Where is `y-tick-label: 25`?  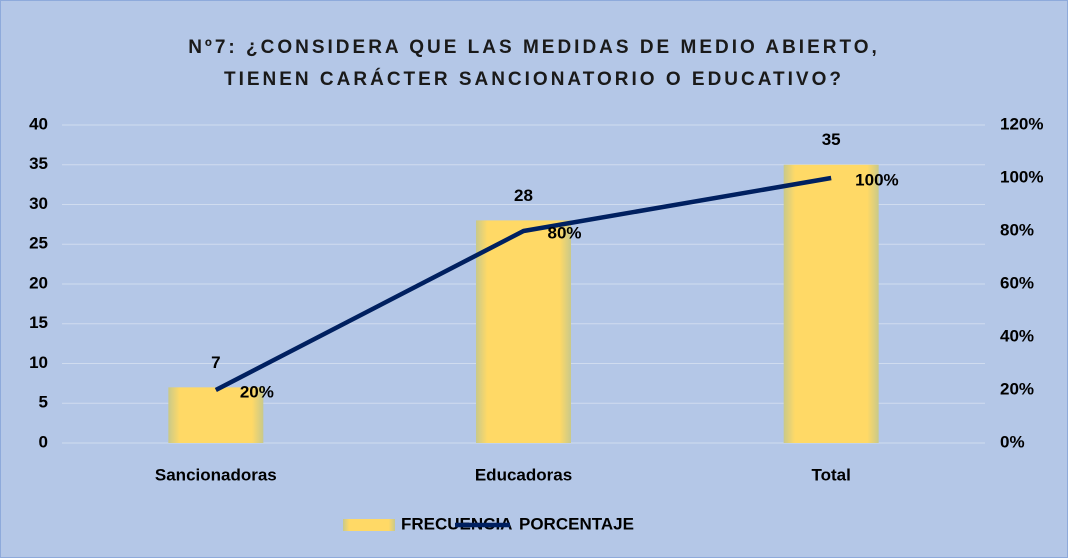 y-tick-label: 25 is located at coordinates (38, 243).